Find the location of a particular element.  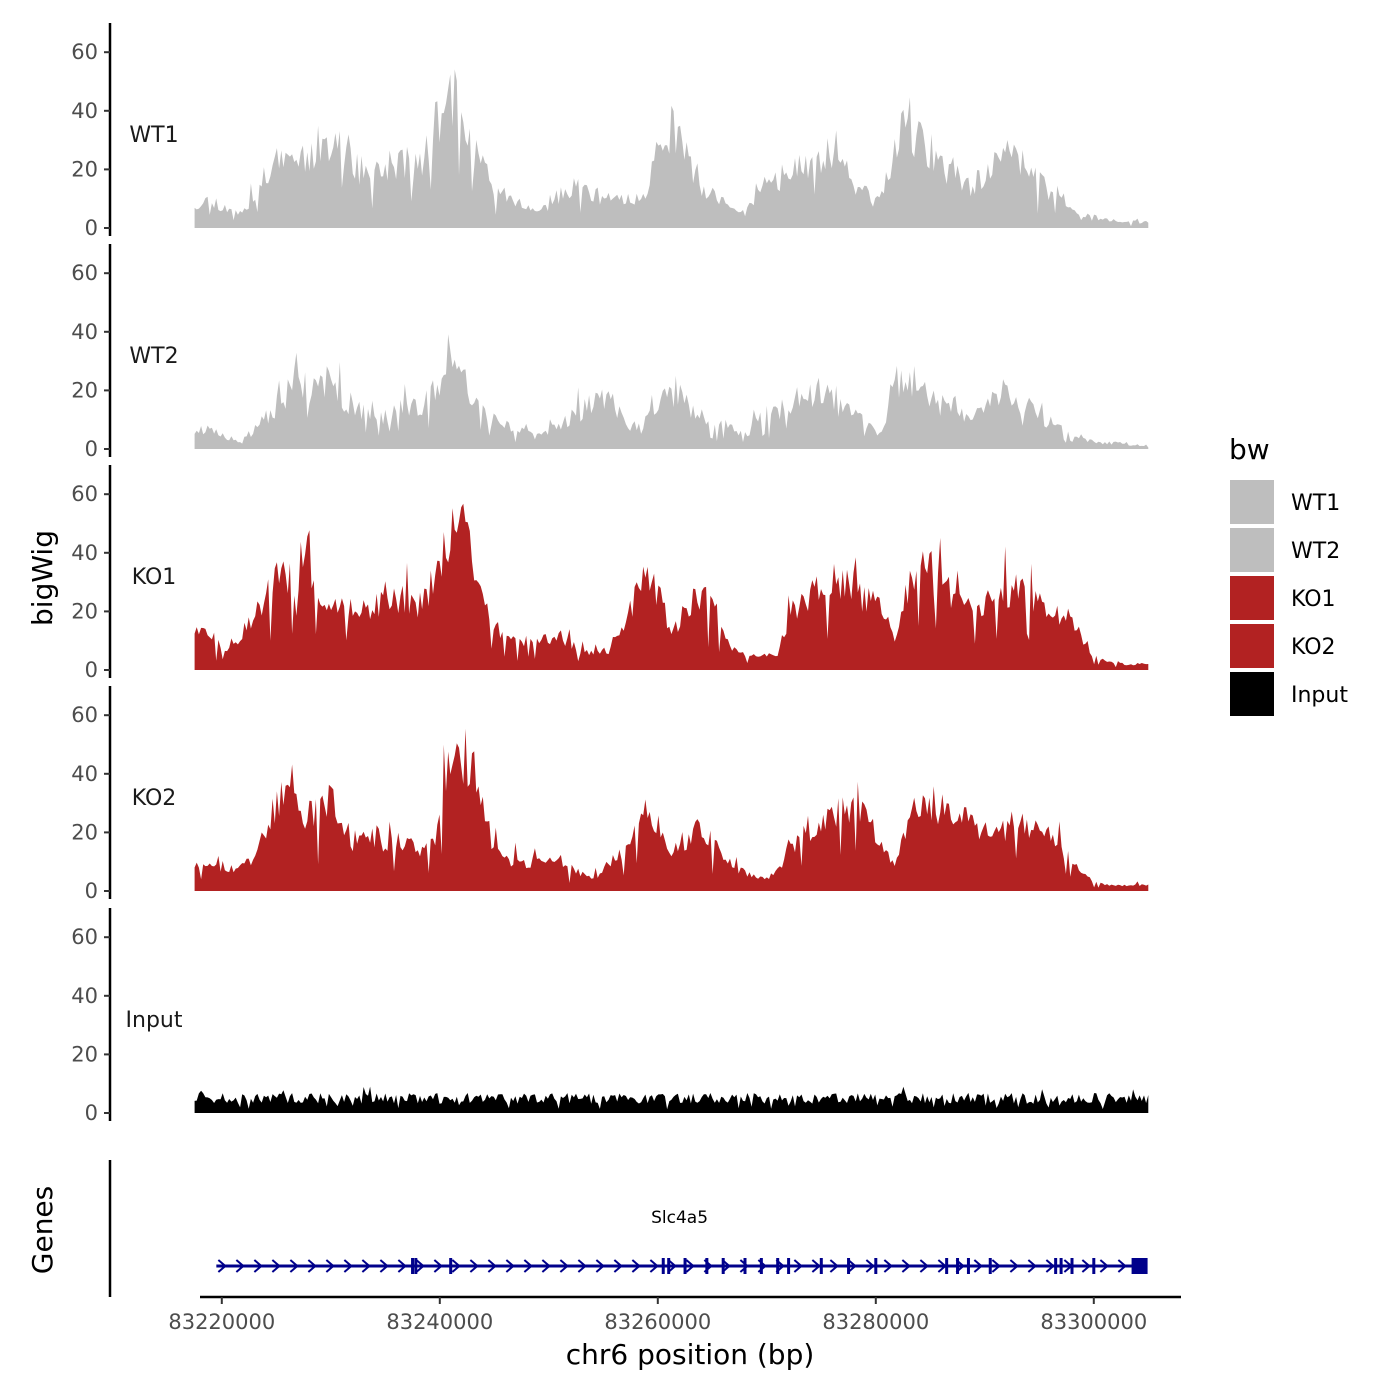

track-wt1: 0 20 40 60 WT1 is located at coordinates (610, 131).